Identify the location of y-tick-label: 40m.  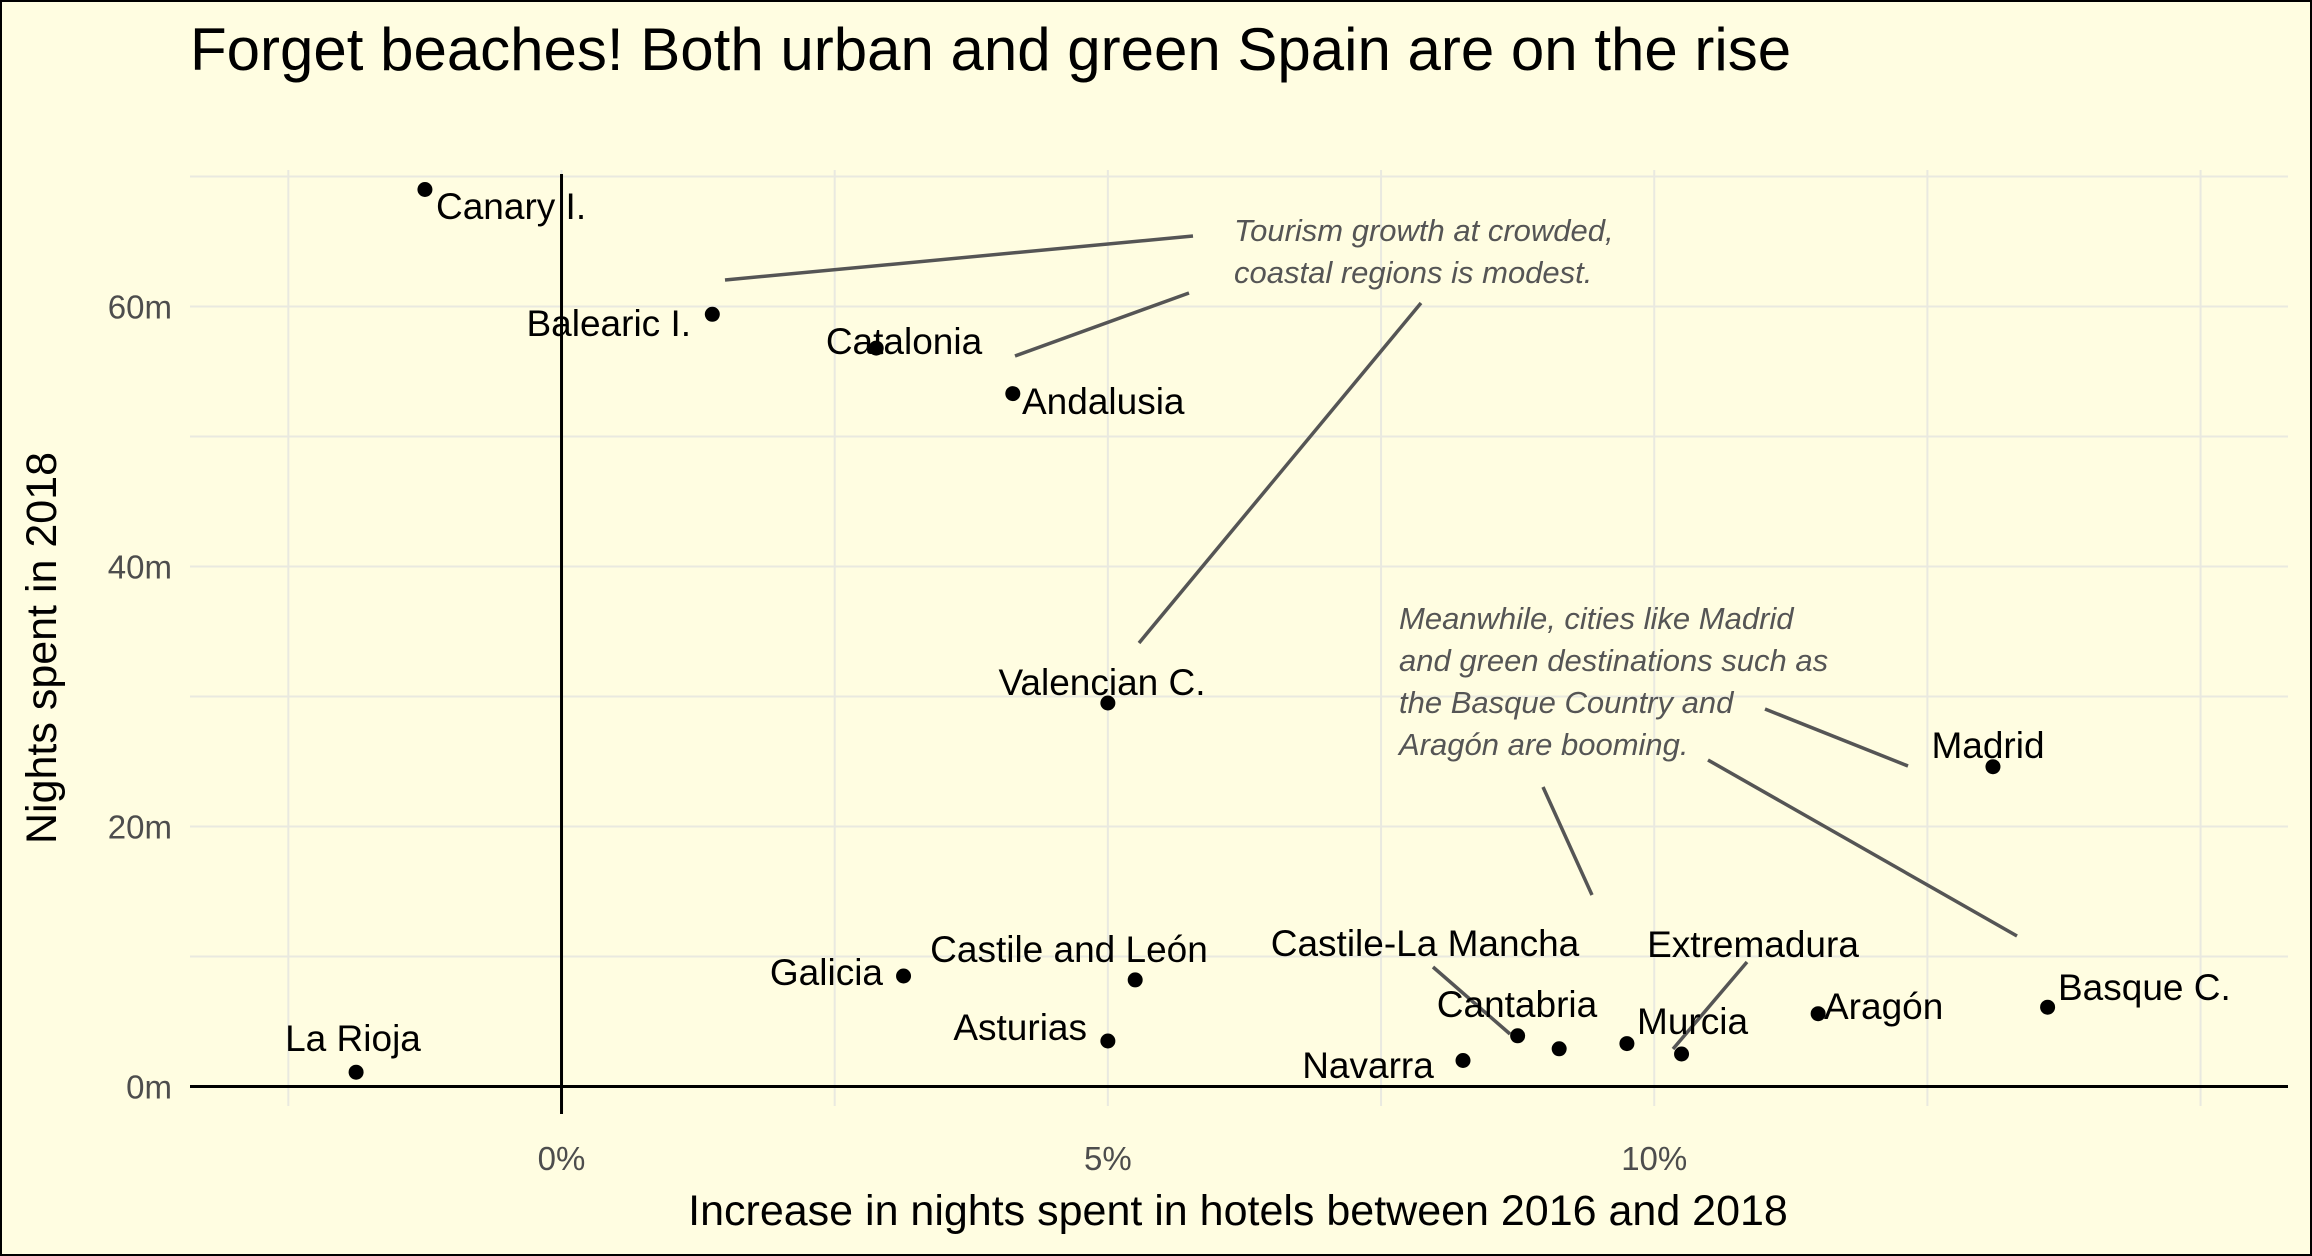
(140, 567).